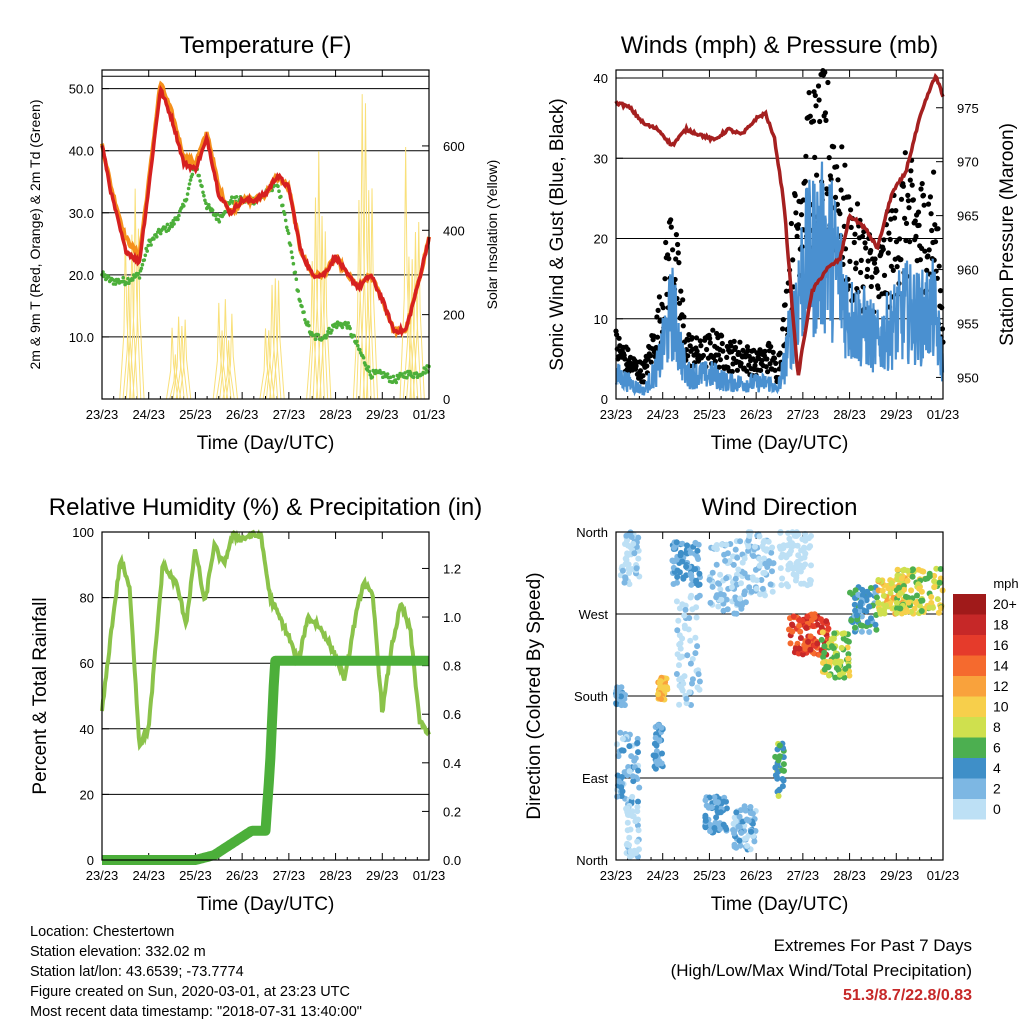 The image size is (1024, 1024). I want to click on x-tick-label: 25/23, so click(195, 414).